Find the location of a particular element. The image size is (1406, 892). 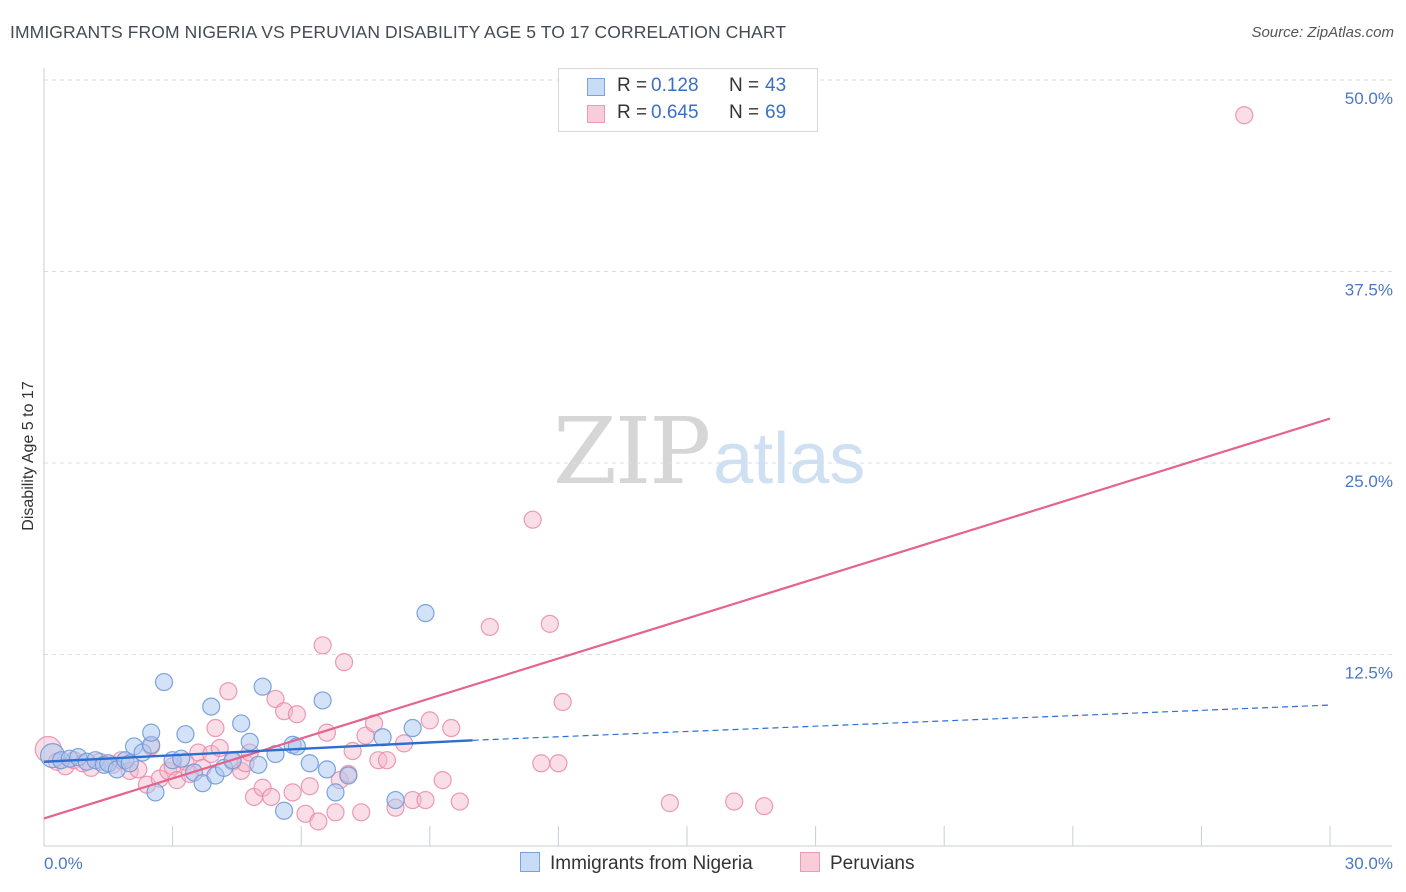

nigeria-trend-extension is located at coordinates (901, 722).